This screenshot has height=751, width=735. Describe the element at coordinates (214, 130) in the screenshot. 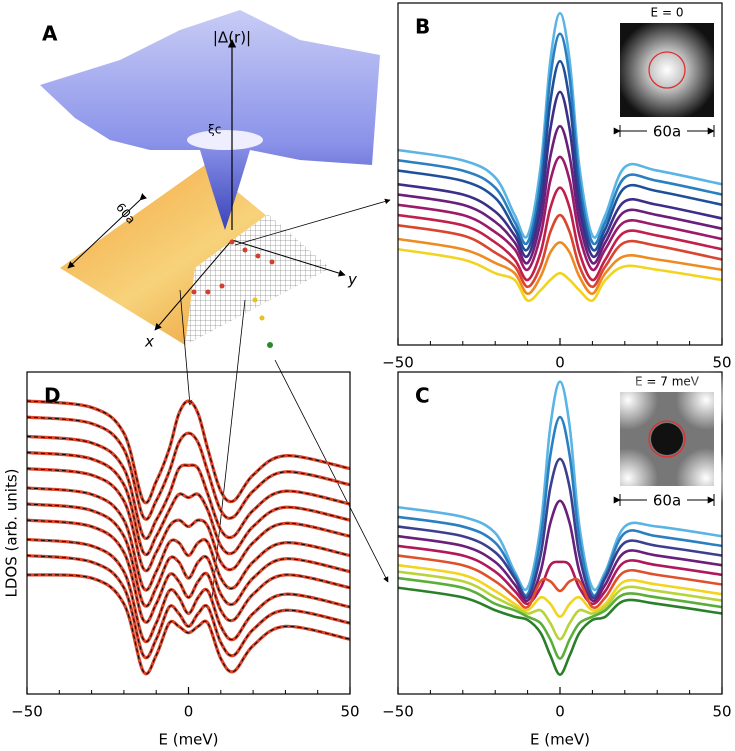

I see `core-label: ξc` at that location.